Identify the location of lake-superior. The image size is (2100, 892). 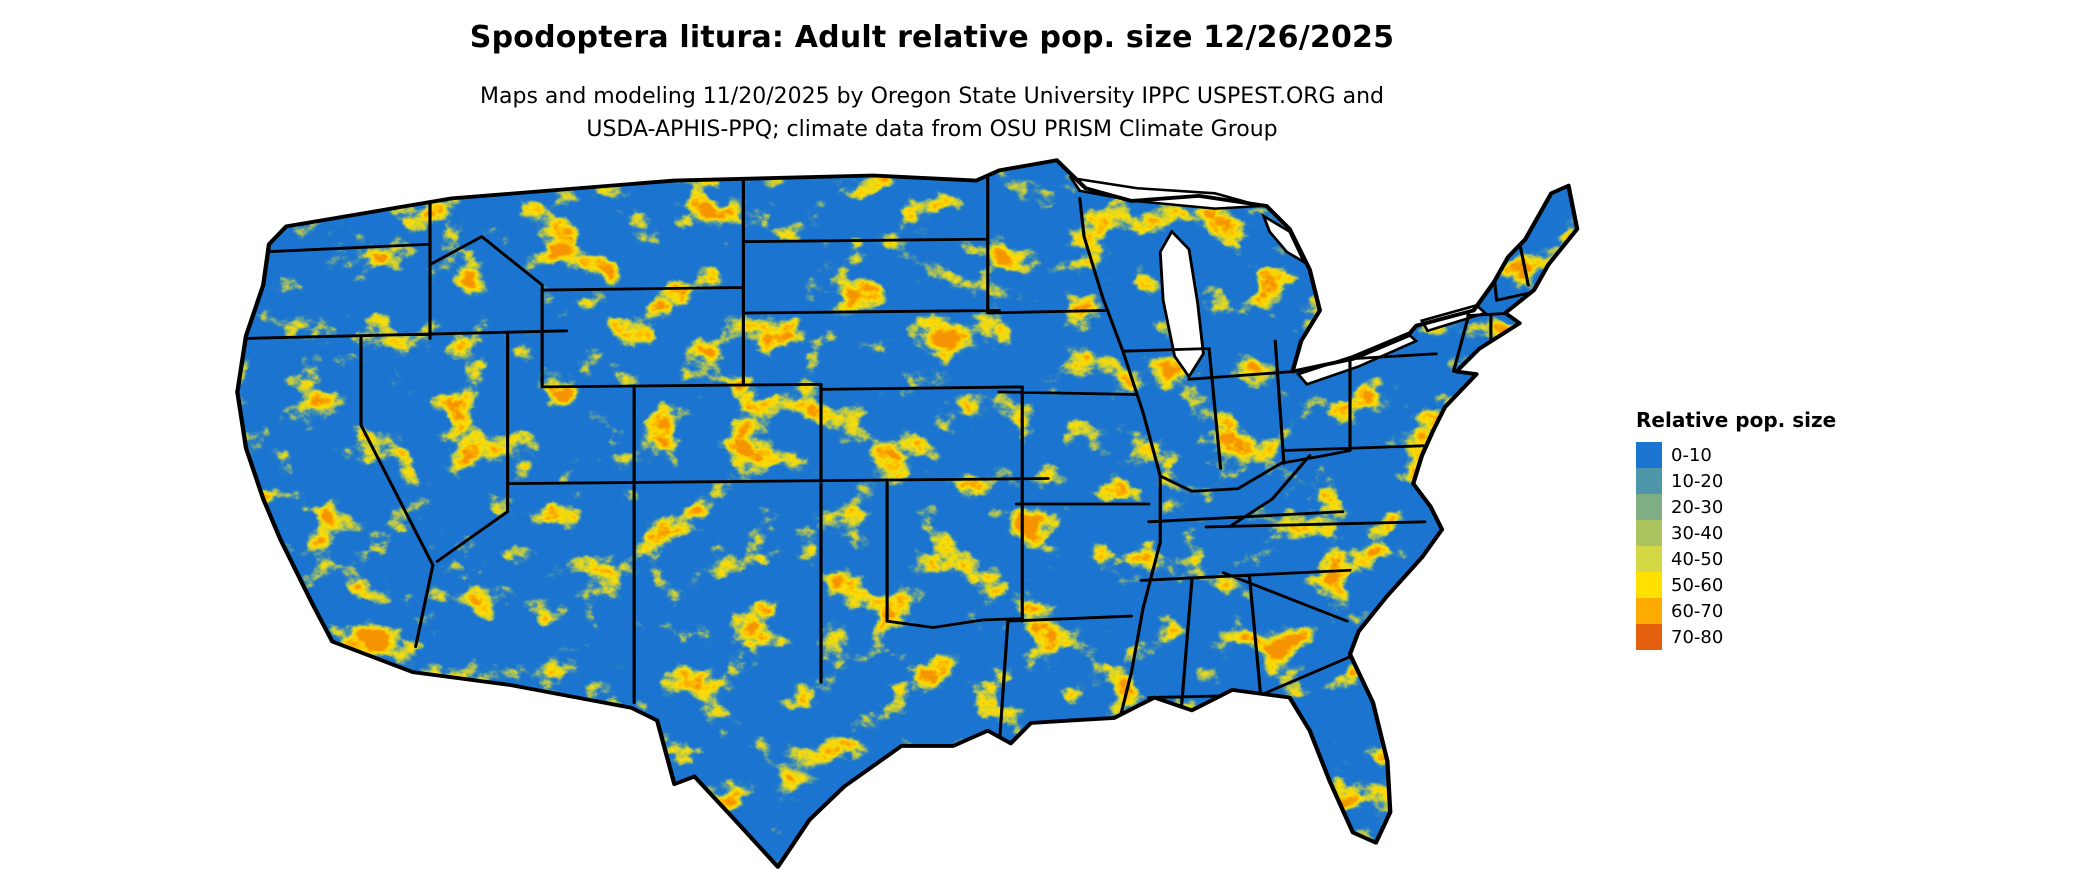
(1165, 193).